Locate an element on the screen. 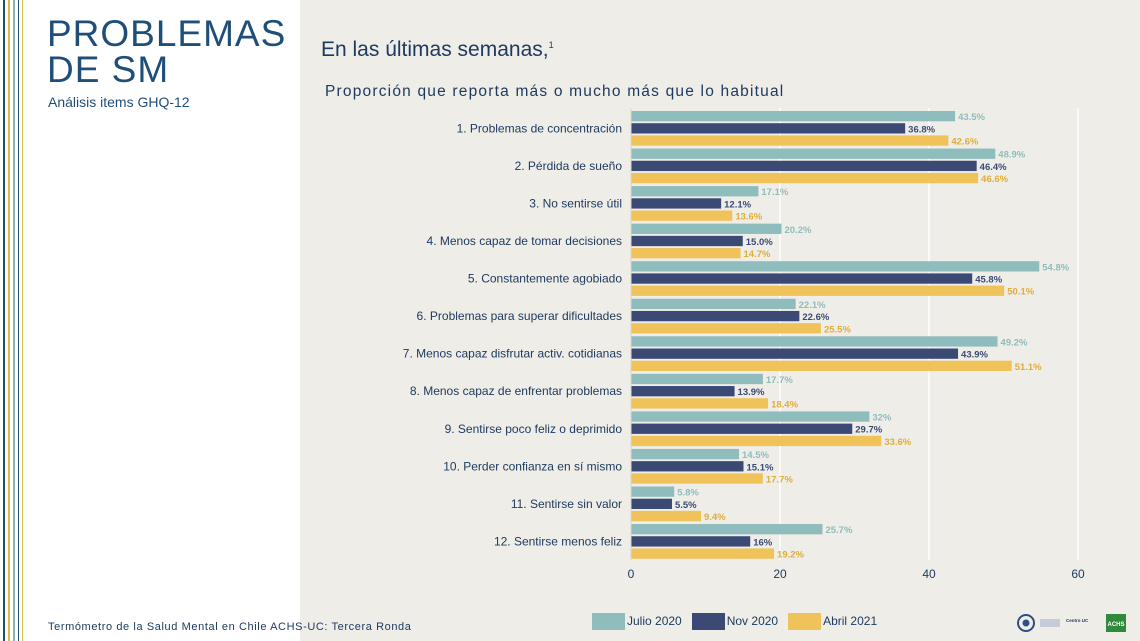 The height and width of the screenshot is (641, 1140). value-label-julio-5: 54.8% is located at coordinates (1055, 267).